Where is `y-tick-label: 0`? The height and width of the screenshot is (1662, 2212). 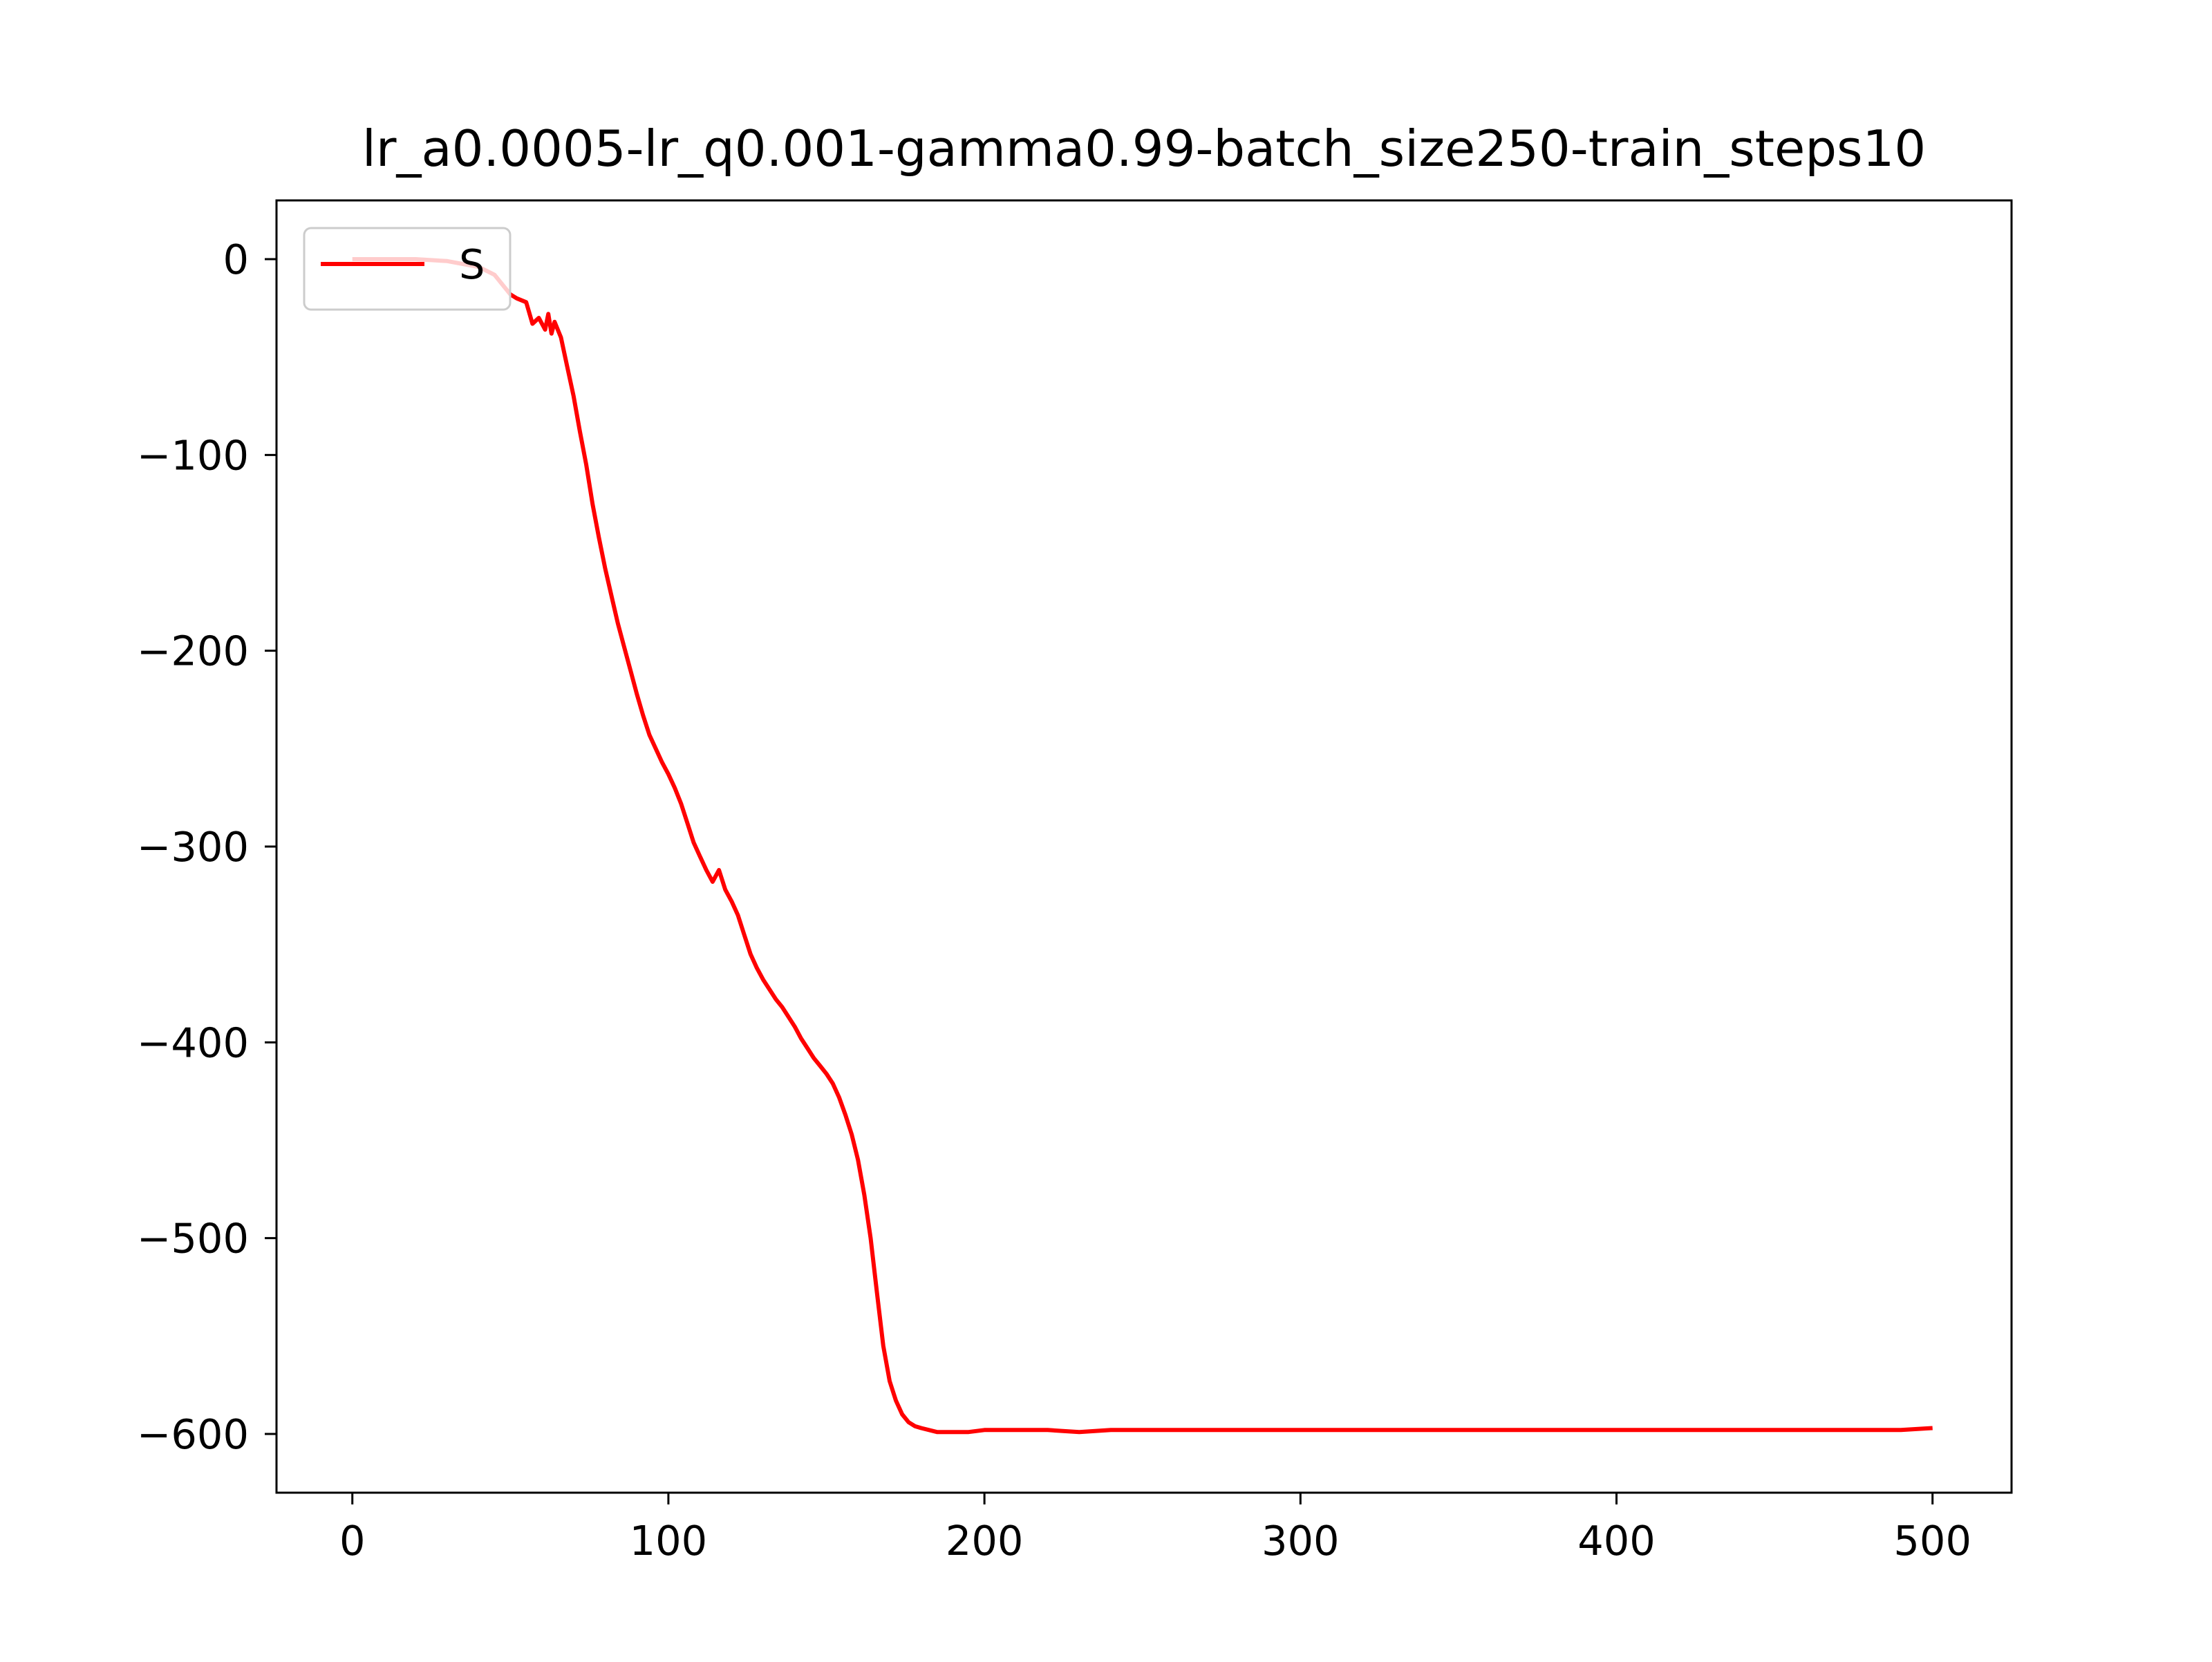 y-tick-label: 0 is located at coordinates (236, 259).